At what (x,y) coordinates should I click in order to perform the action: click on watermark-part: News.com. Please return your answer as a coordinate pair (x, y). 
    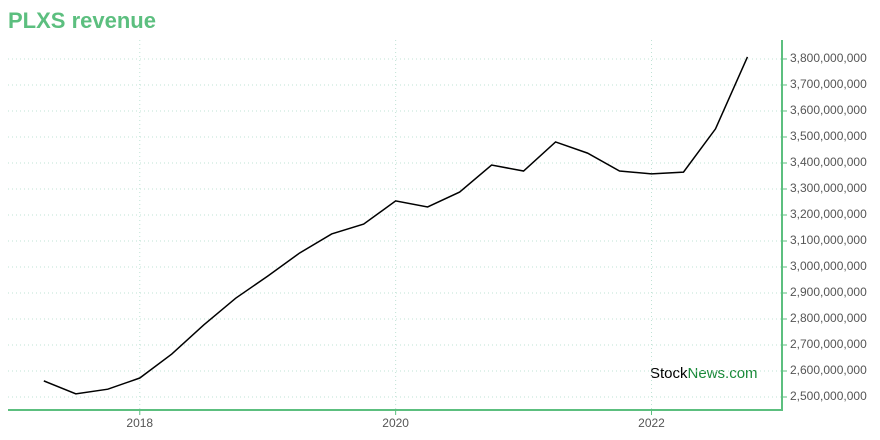
    Looking at the image, I should click on (723, 373).